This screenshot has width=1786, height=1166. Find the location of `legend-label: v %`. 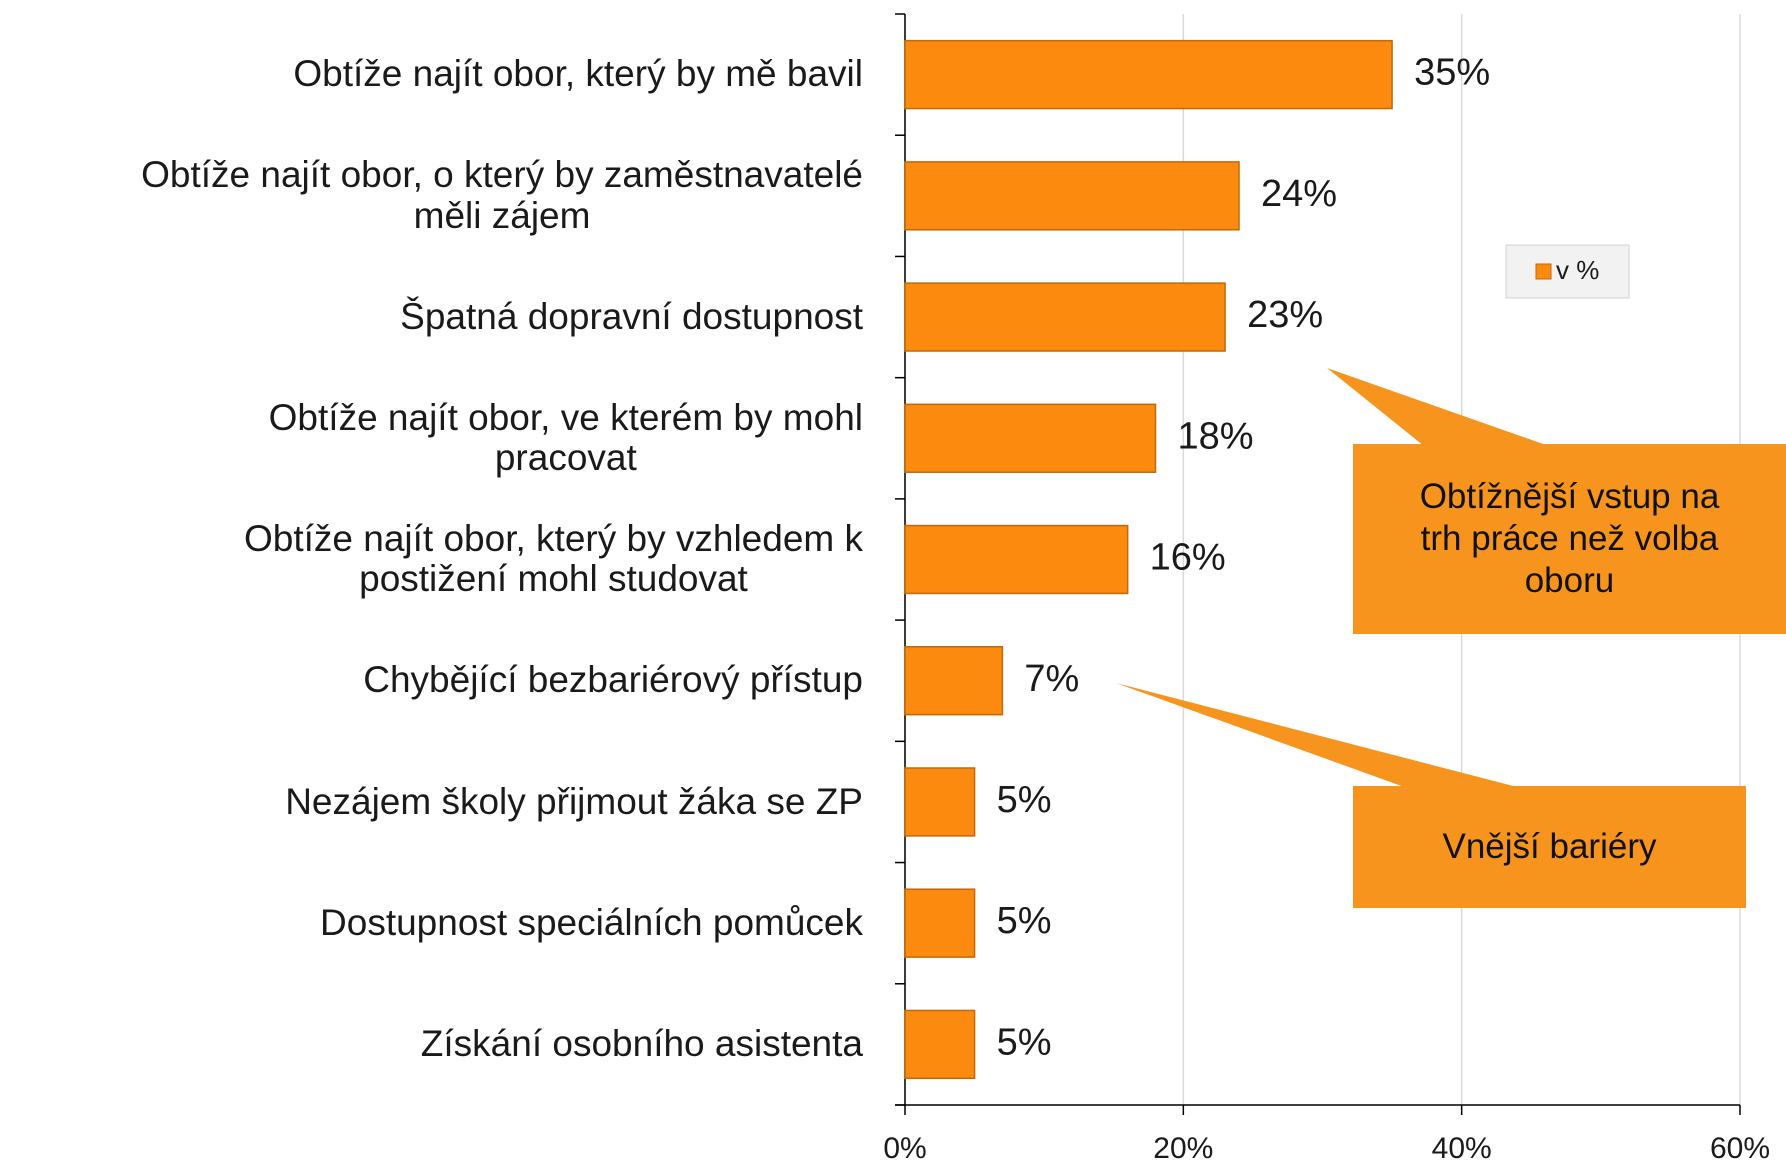

legend-label: v % is located at coordinates (1577, 270).